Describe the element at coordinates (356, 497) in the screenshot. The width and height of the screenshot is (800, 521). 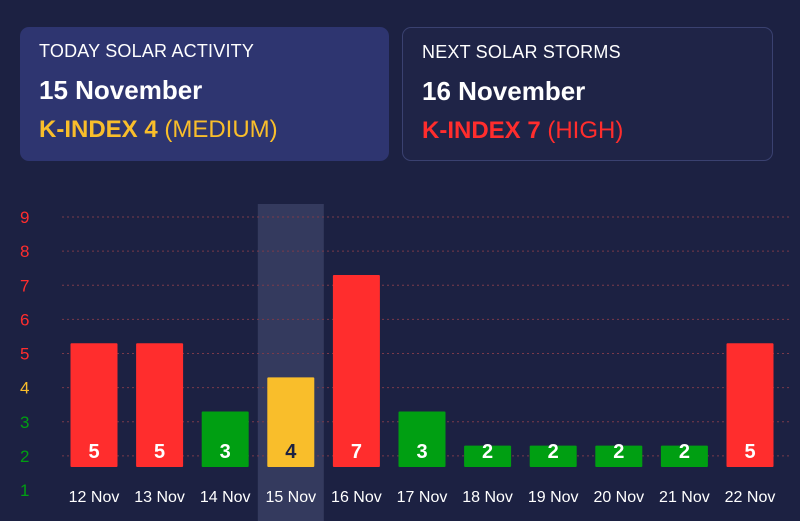
I see `x-tick-label: 16 Nov` at that location.